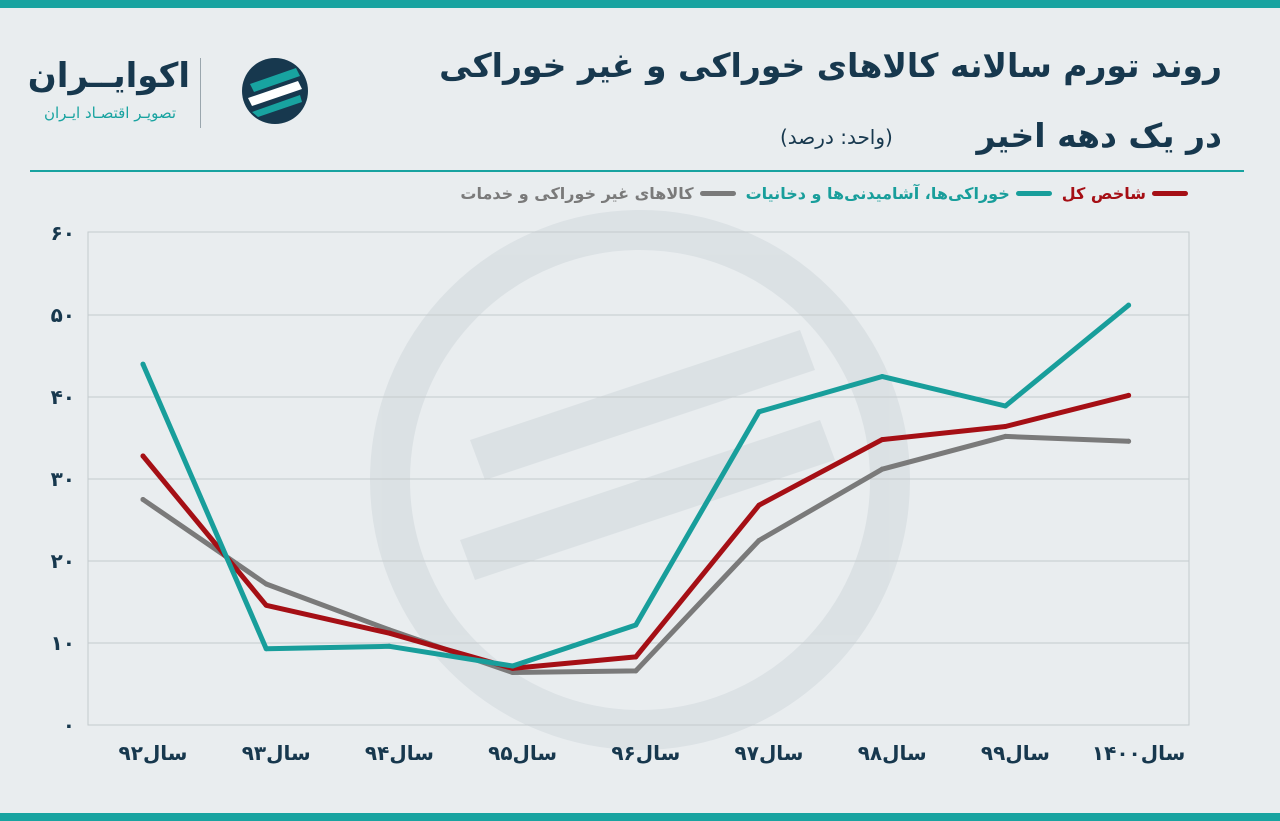 The width and height of the screenshot is (1280, 821). What do you see at coordinates (275, 91) in the screenshot?
I see `brand-mark-icon` at bounding box center [275, 91].